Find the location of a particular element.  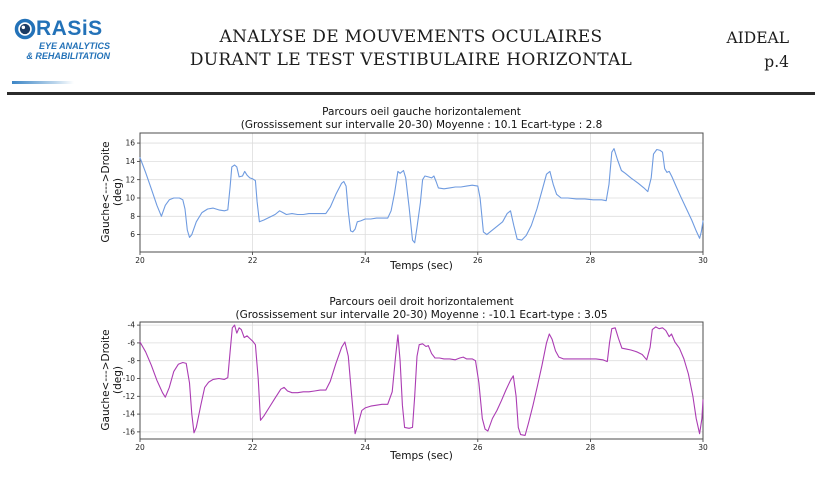

logo-underline is located at coordinates (43, 82).